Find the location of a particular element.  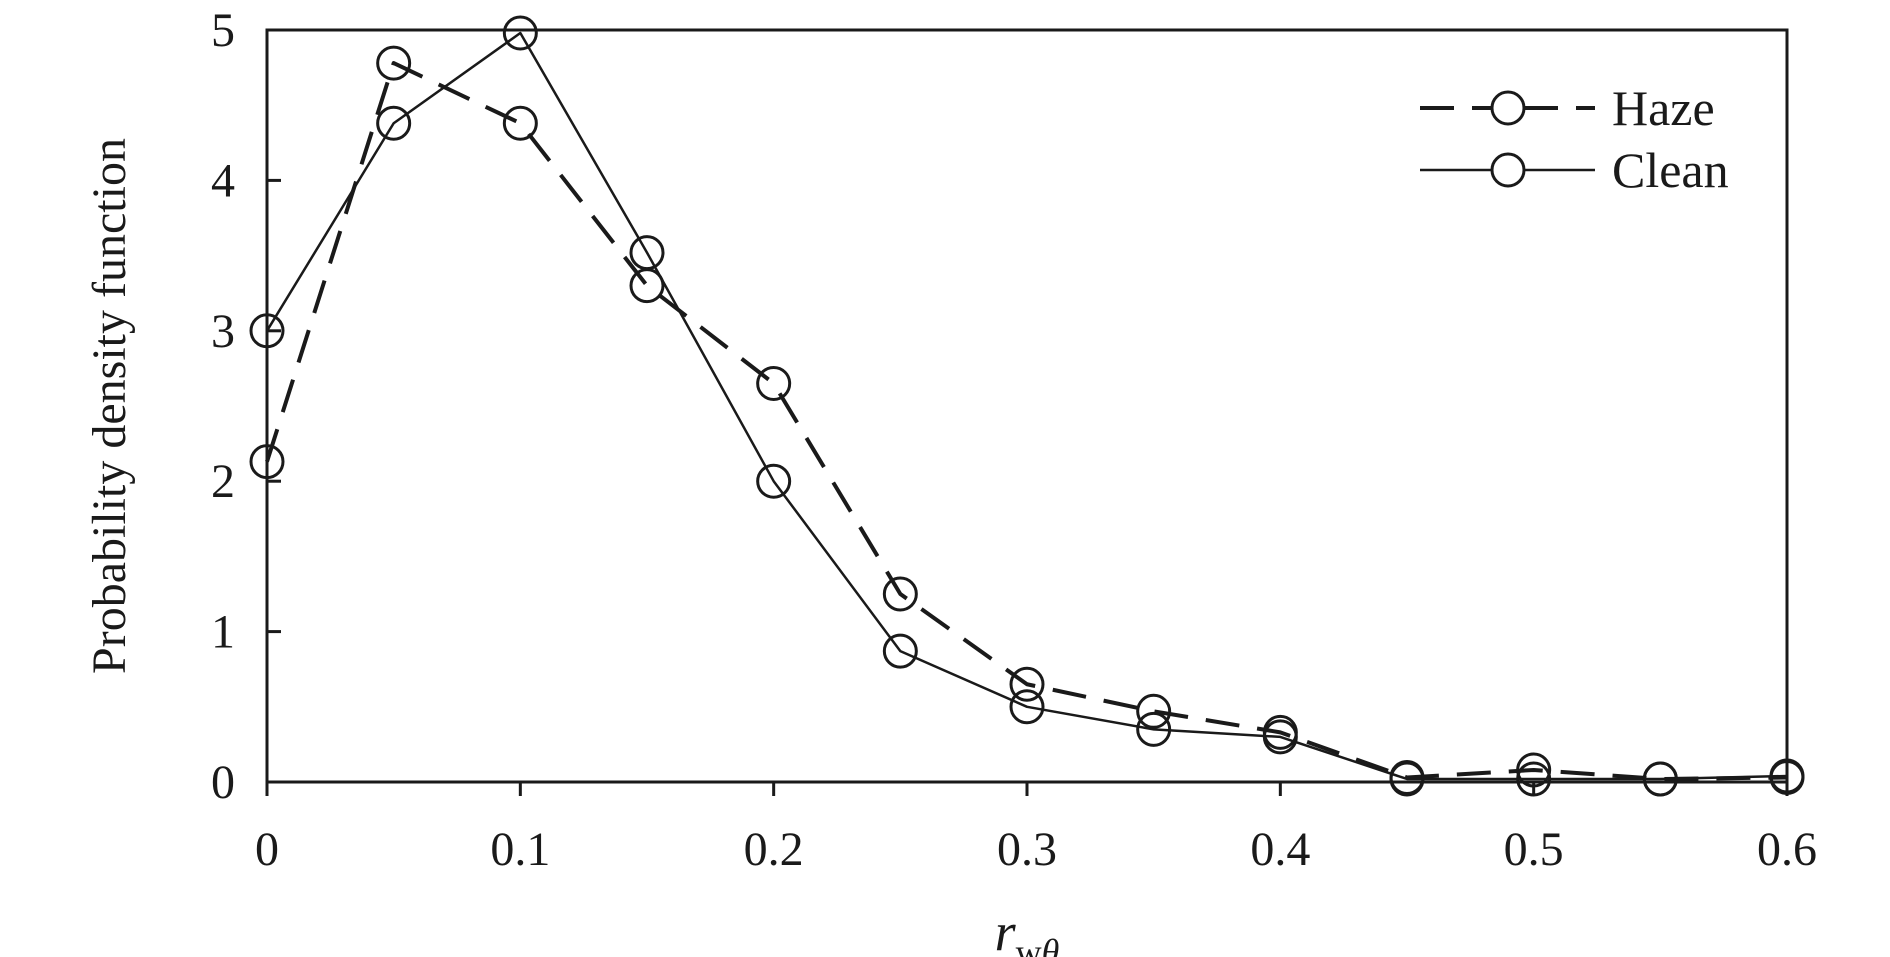

x-tick-label-2: 0.2 is located at coordinates (774, 849).